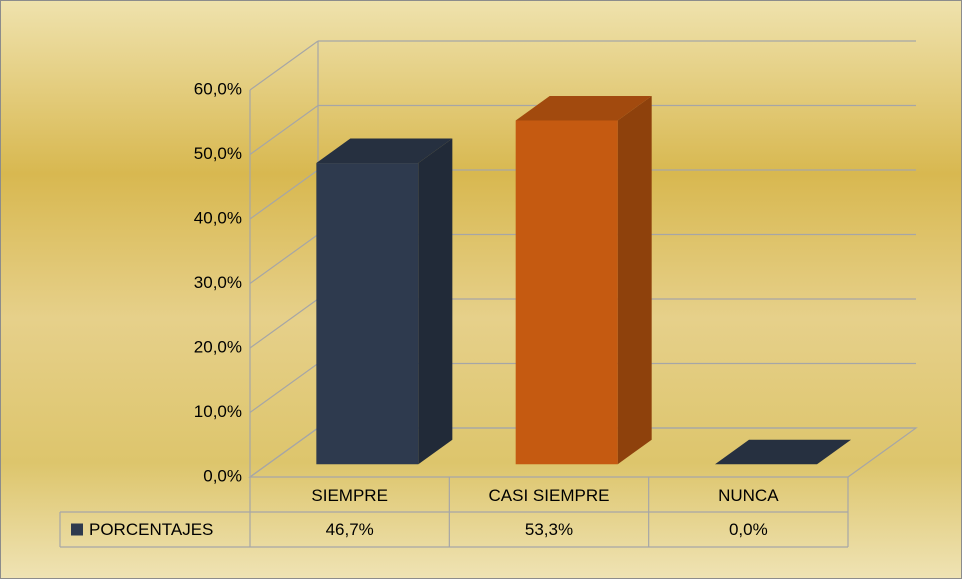 This screenshot has width=962, height=579. What do you see at coordinates (218, 217) in the screenshot?
I see `y-tick-label: 40,0%` at bounding box center [218, 217].